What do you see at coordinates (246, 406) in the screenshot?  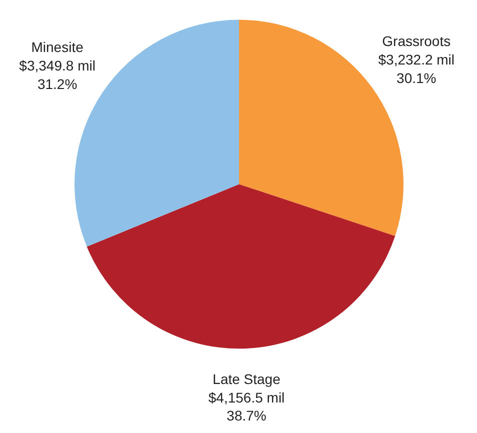 I see `data-label: $4,156.5 mil 38.7%` at bounding box center [246, 406].